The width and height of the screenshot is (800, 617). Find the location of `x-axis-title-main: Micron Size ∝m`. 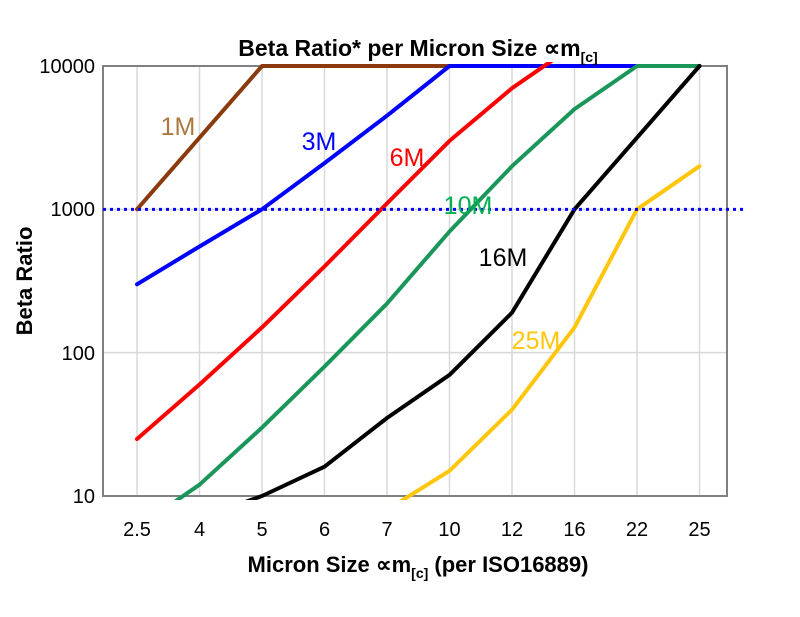

x-axis-title-main: Micron Size ∝m is located at coordinates (330, 564).